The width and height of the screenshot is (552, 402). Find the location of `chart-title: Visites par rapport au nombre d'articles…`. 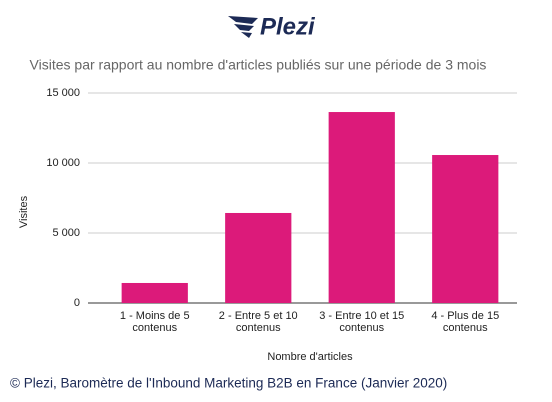

chart-title: Visites par rapport au nombre d'articles… is located at coordinates (258, 65).